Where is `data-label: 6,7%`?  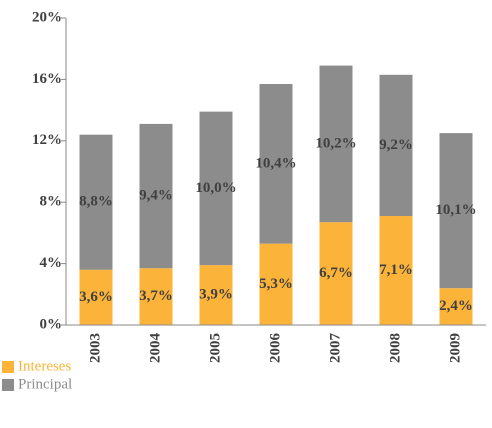
data-label: 6,7% is located at coordinates (336, 273).